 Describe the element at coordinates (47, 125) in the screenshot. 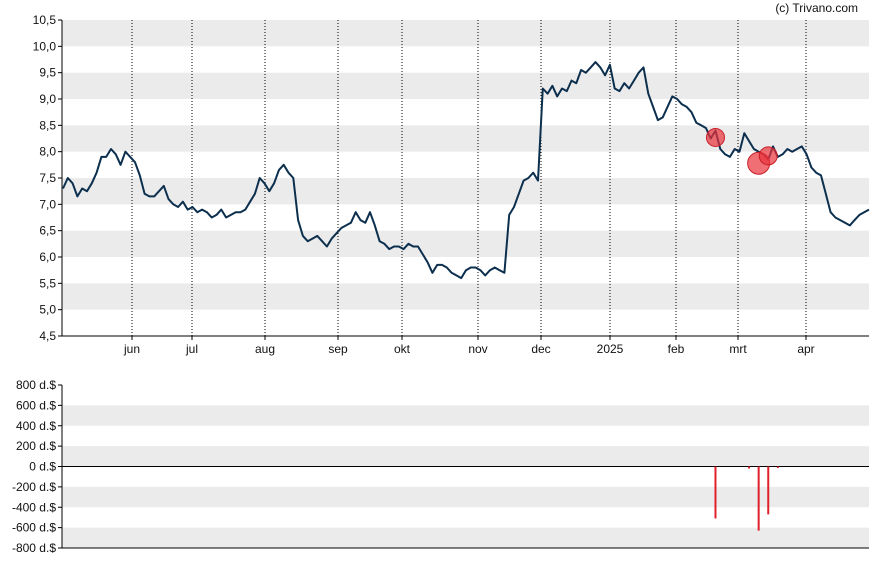

I see `price-y-tick-label: 8,5` at that location.